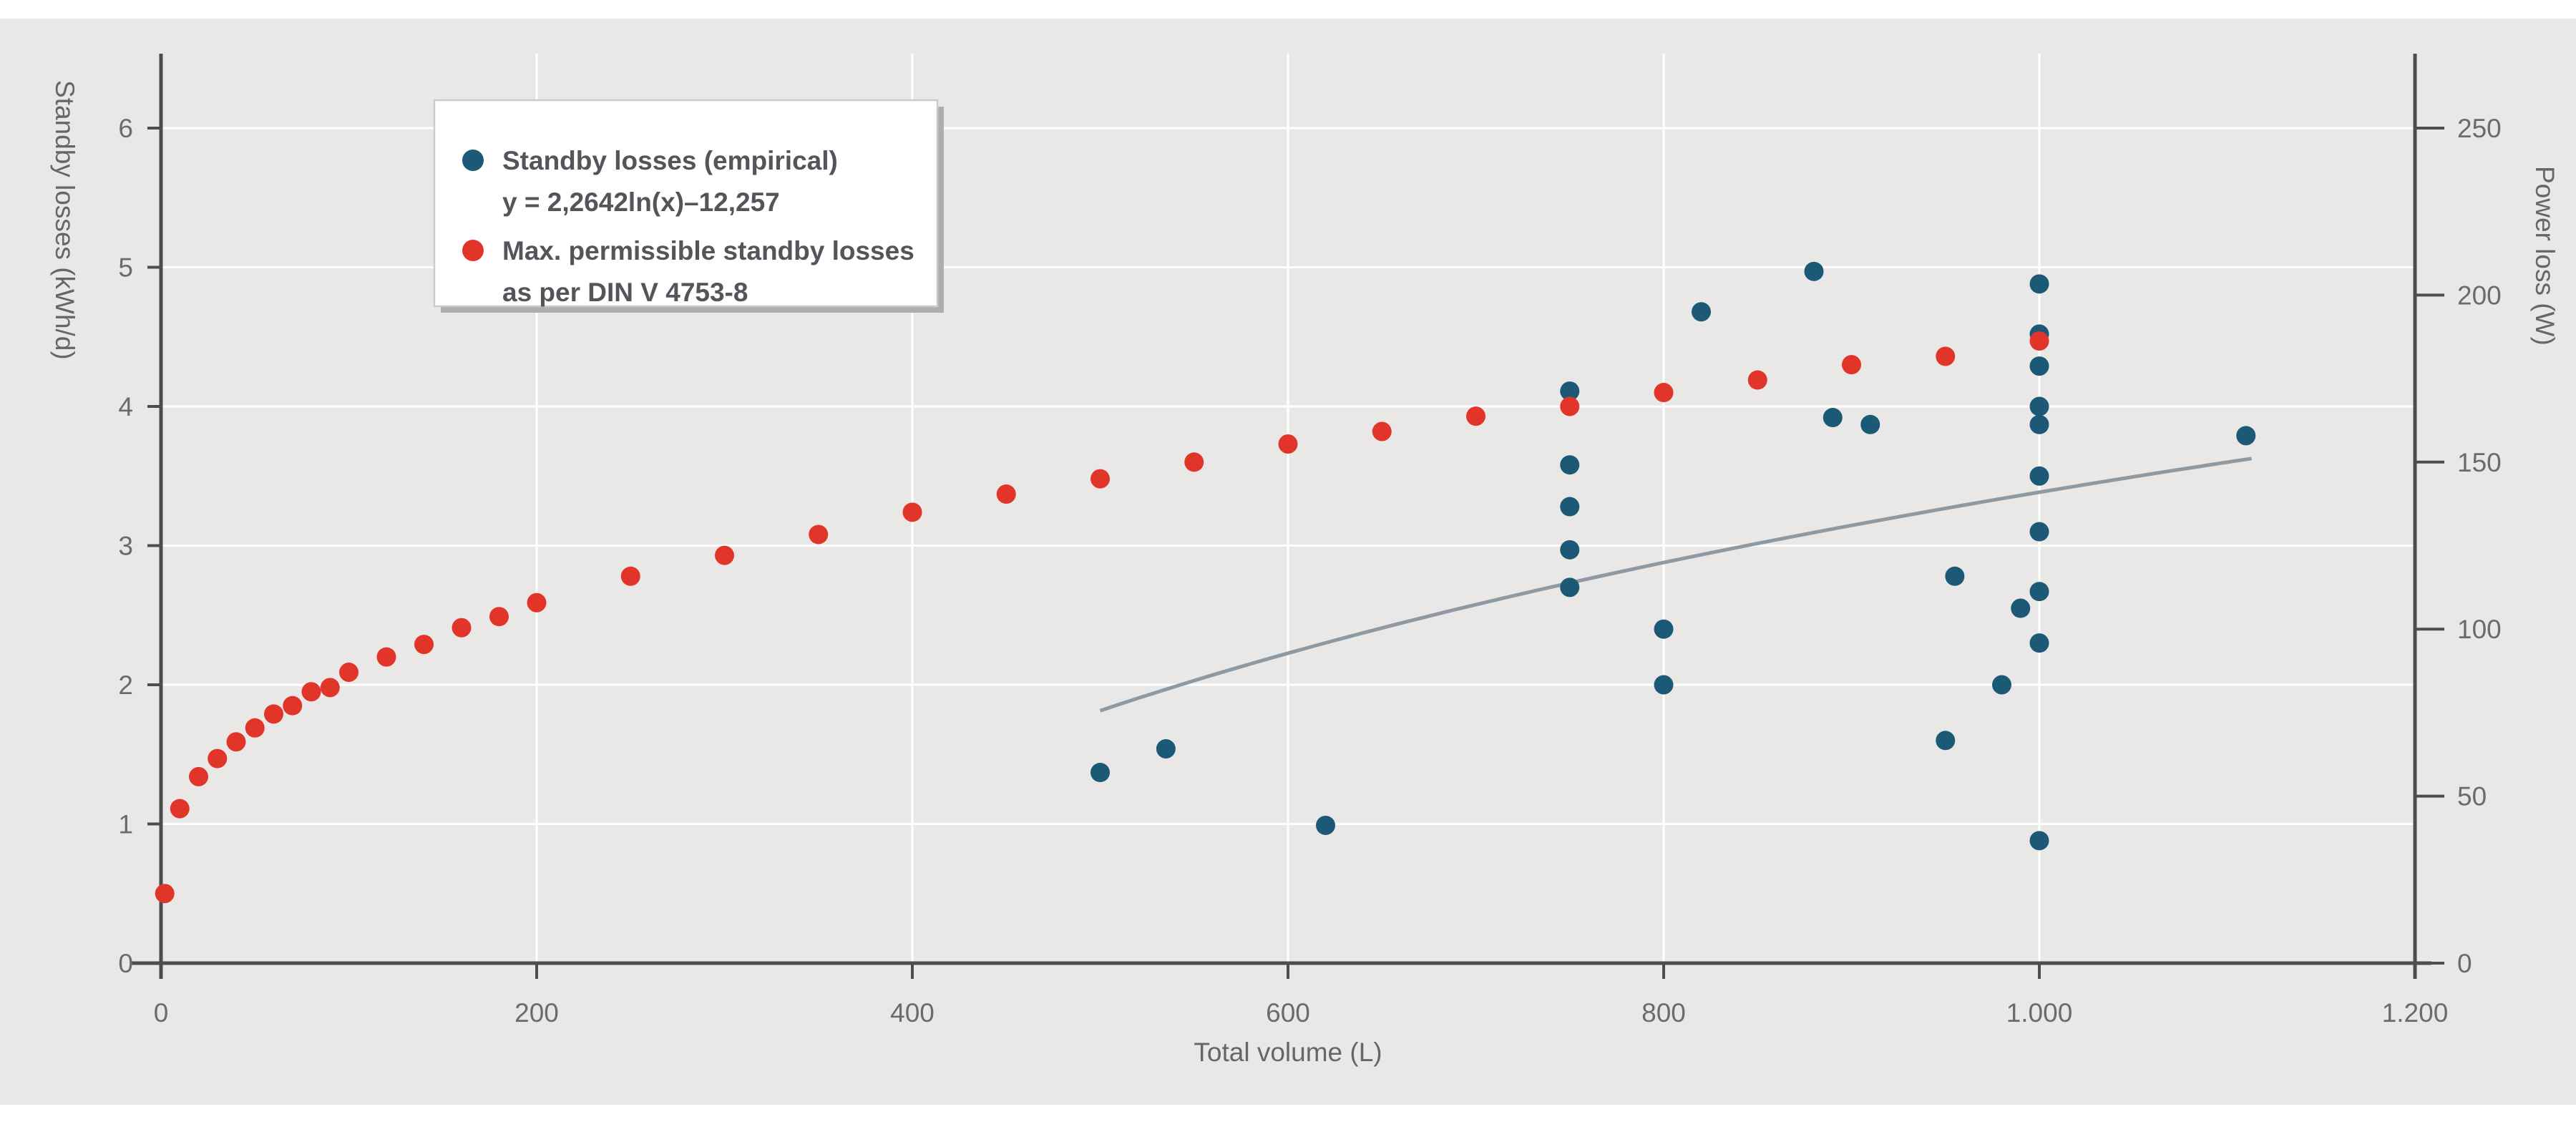 The height and width of the screenshot is (1127, 2576). Describe the element at coordinates (161, 1013) in the screenshot. I see `x-tick-label: 0` at that location.